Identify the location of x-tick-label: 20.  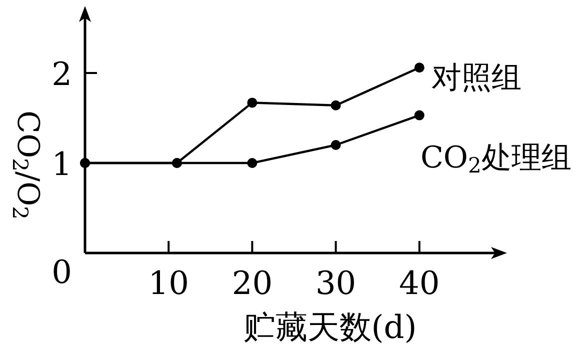
(252, 283).